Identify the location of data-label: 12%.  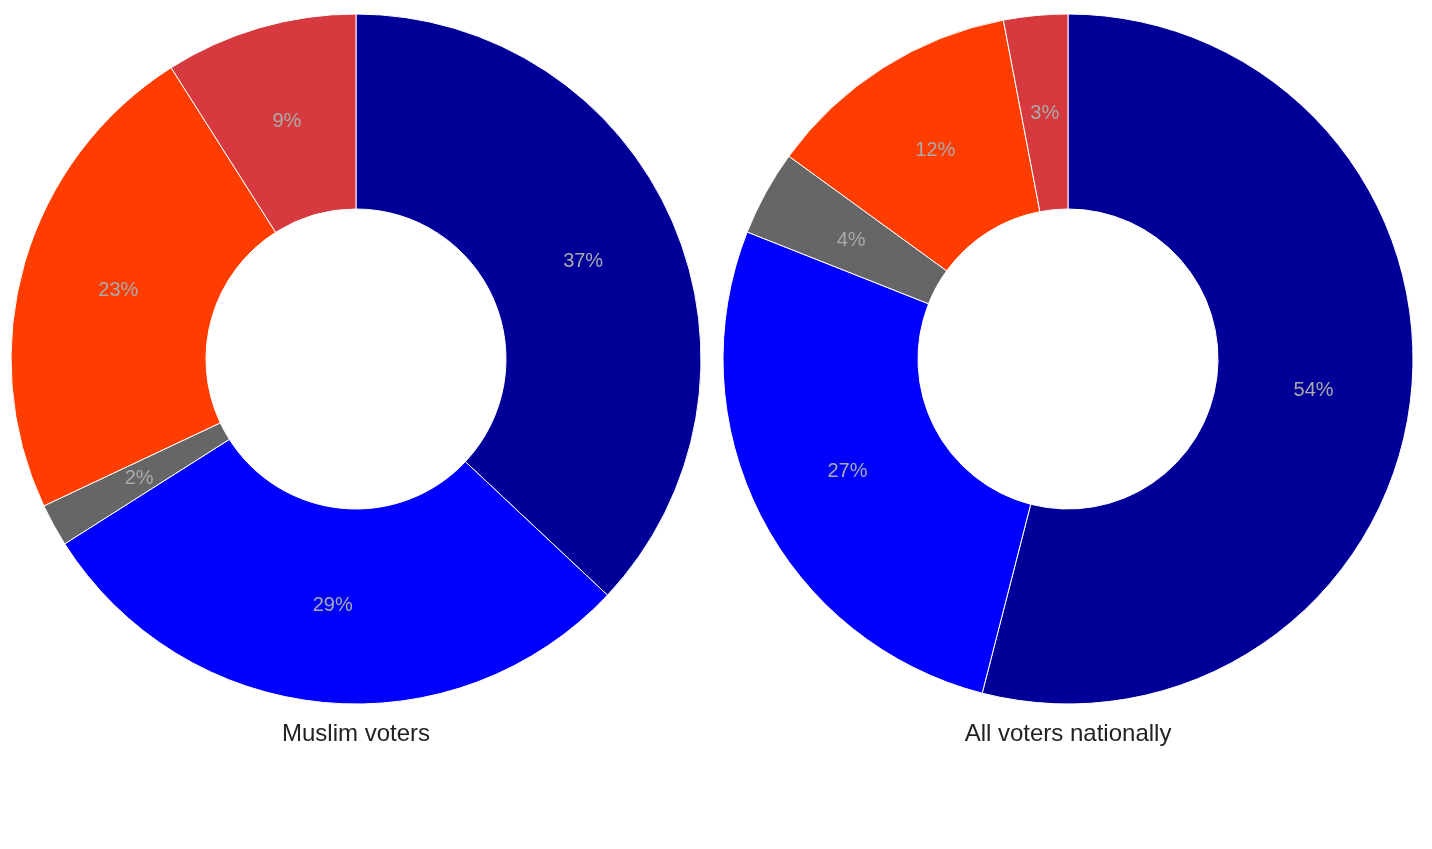
(935, 149).